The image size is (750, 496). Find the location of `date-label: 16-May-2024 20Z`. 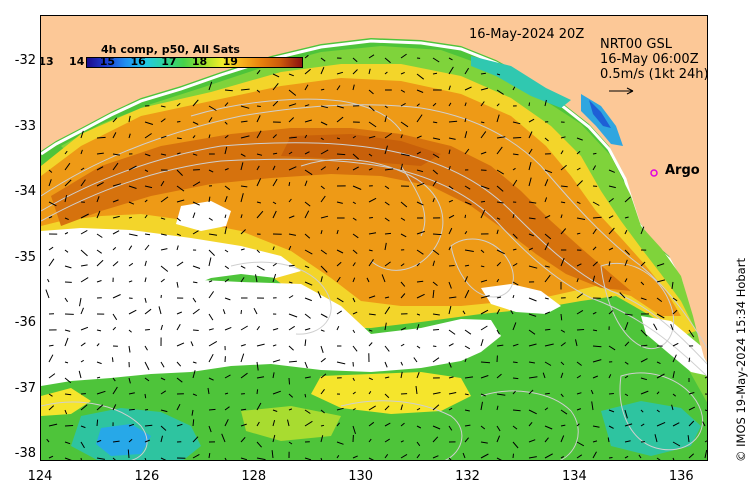

date-label: 16-May-2024 20Z is located at coordinates (527, 34).